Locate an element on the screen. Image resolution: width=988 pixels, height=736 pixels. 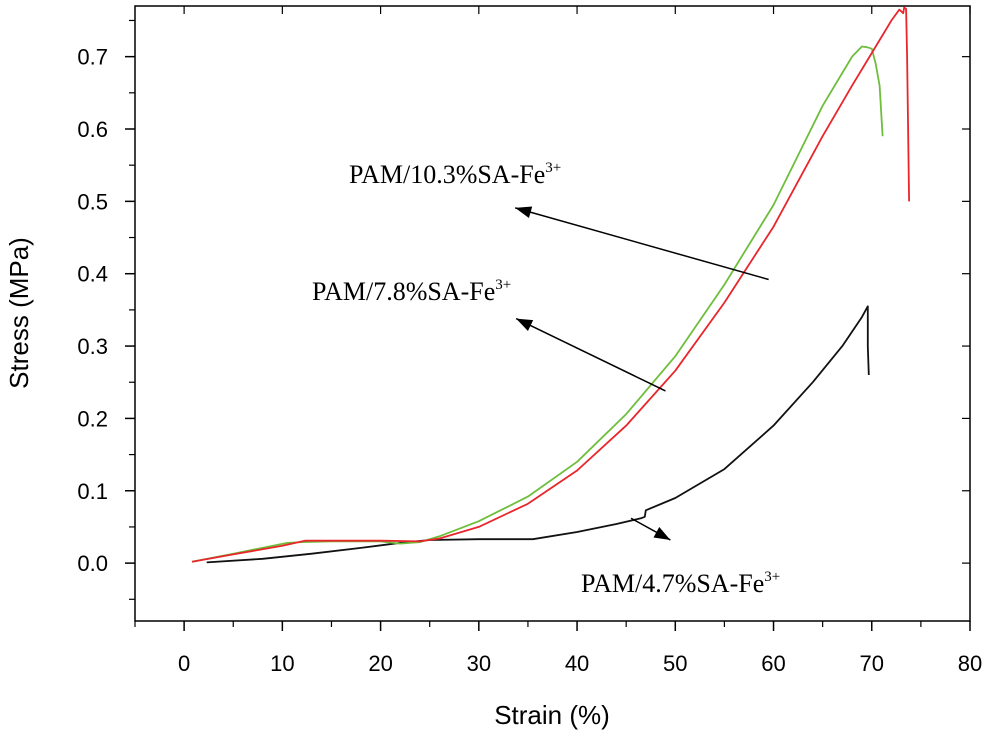
annotation-label: PAM/7.8%SA-Fe3+ is located at coordinates (411, 291).